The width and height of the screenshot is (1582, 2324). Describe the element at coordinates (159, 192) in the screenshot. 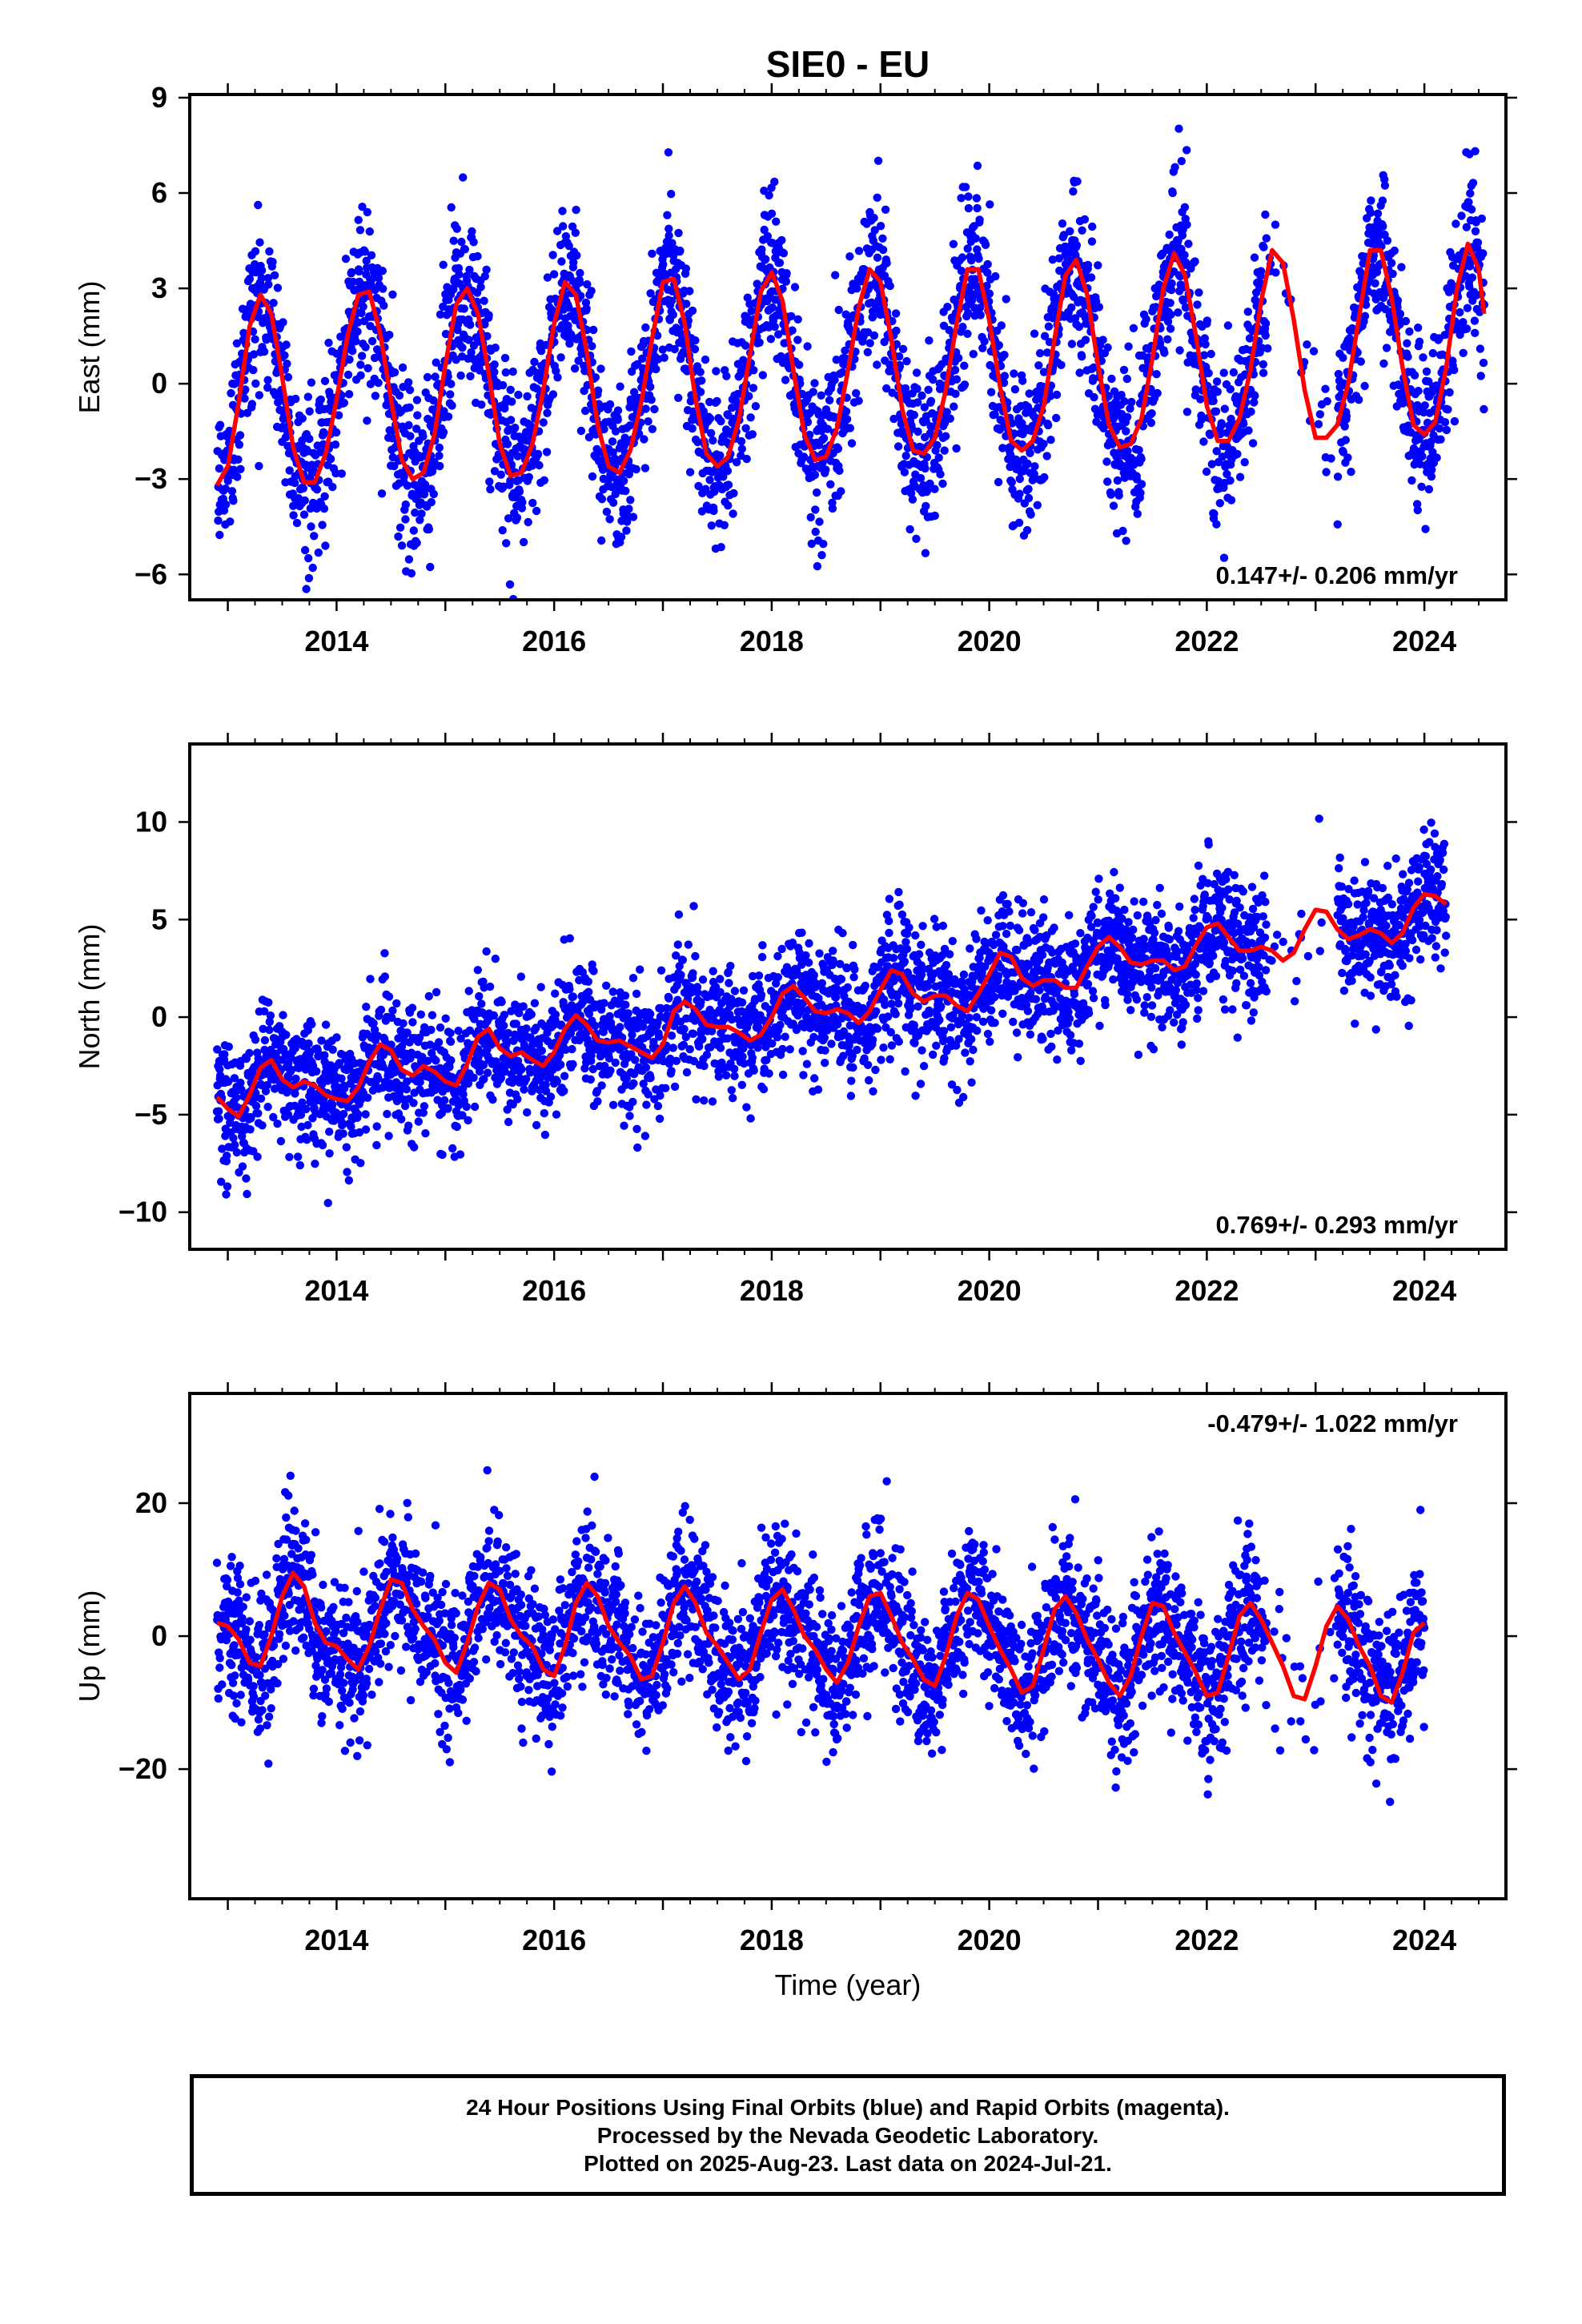

I see `y-tick-label: 6` at that location.